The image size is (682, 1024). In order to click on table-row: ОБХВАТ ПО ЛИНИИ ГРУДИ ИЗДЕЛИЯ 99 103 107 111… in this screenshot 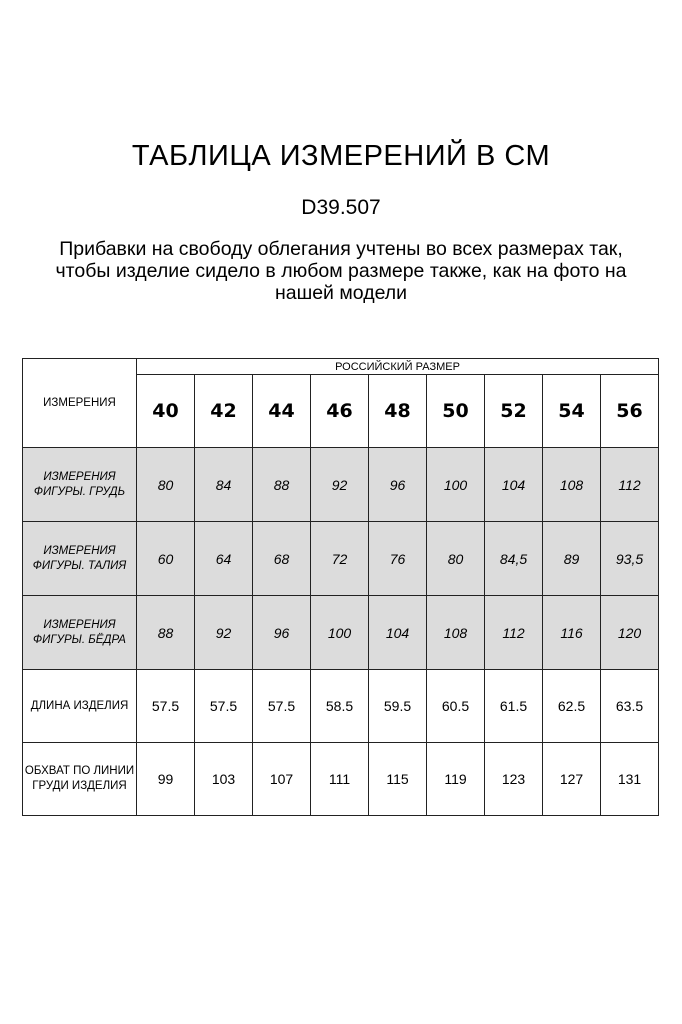, I will do `click(340, 779)`.